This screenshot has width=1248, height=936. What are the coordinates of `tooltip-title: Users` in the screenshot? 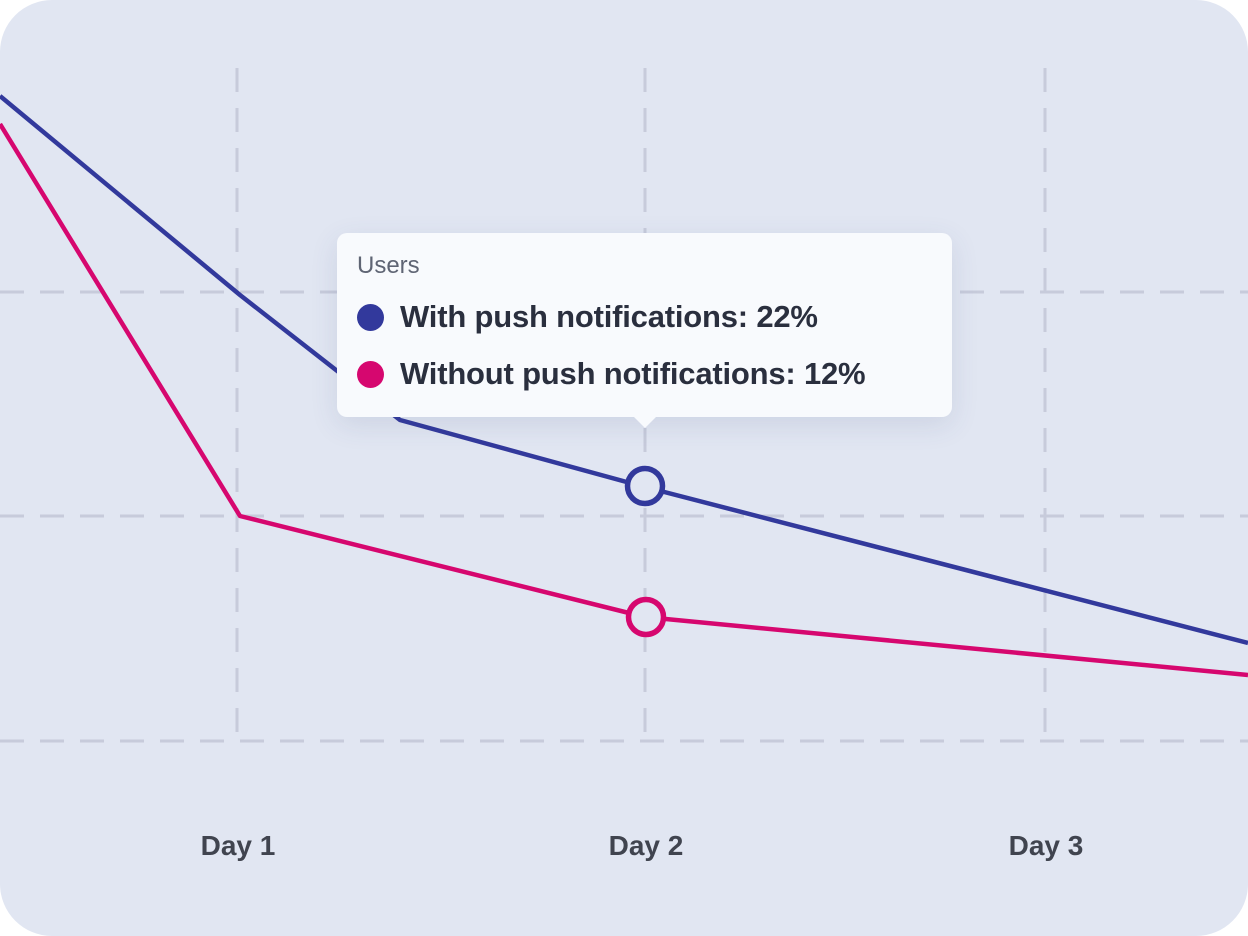 It's located at (388, 265).